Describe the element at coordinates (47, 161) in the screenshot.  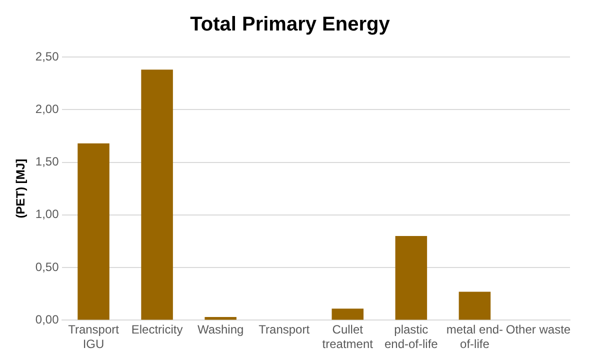
I see `y-tick-label: 1,50` at that location.